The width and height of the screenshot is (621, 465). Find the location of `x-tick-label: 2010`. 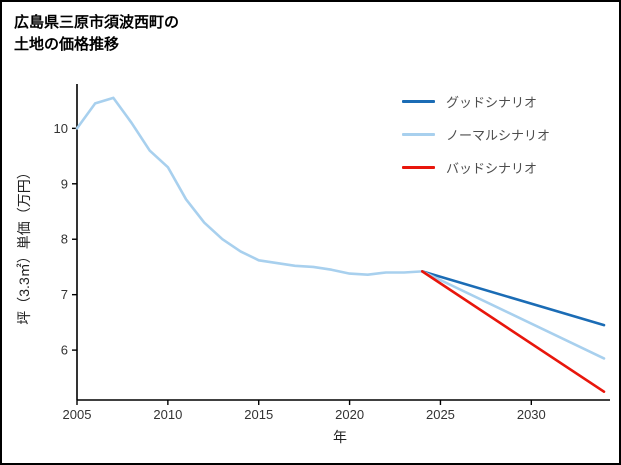

x-tick-label: 2010 is located at coordinates (167, 414).